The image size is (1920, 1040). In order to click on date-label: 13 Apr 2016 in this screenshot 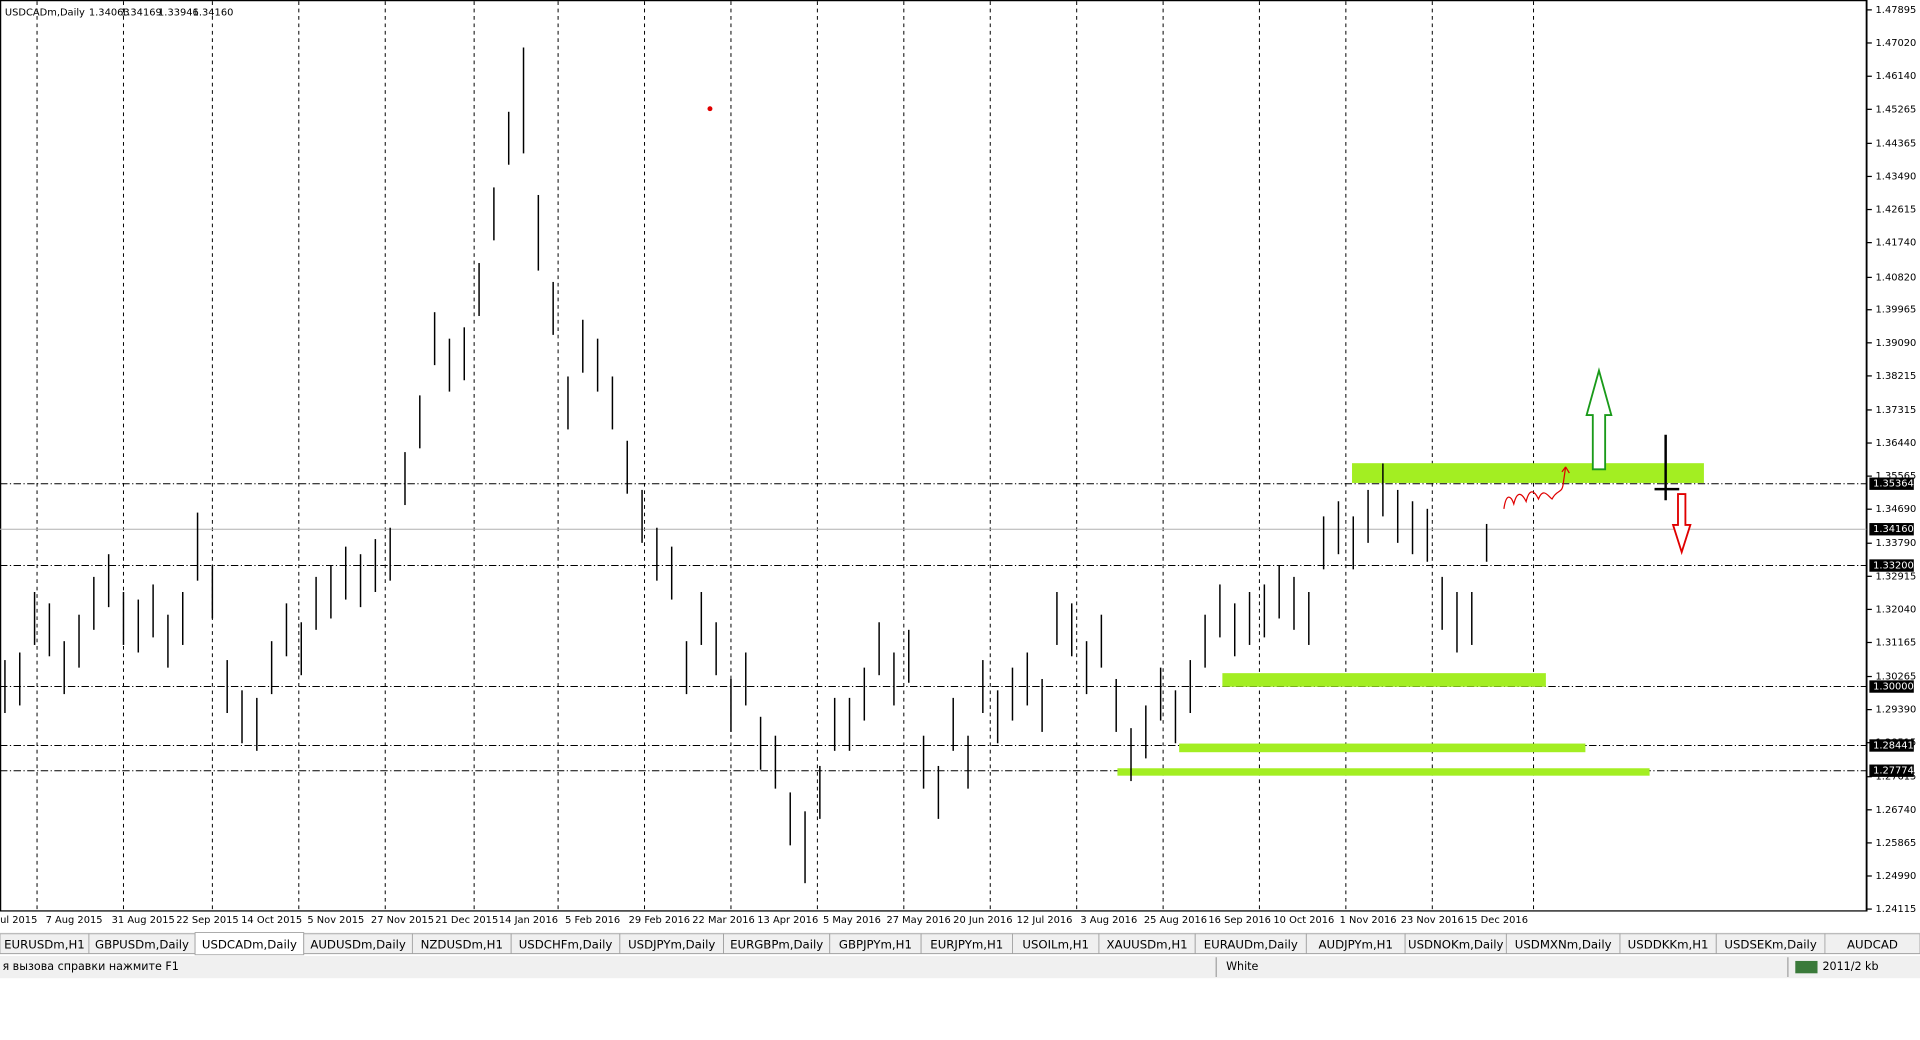, I will do `click(787, 920)`.